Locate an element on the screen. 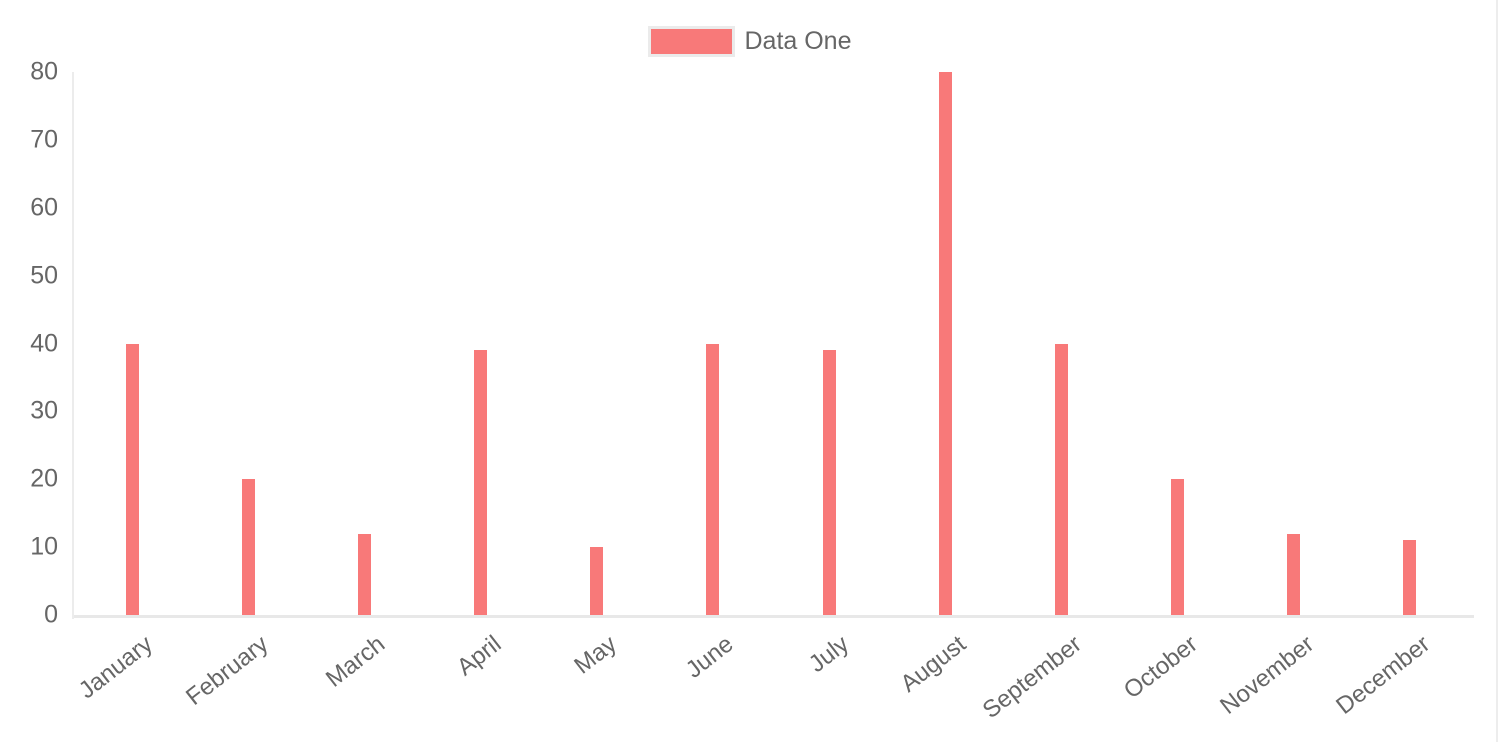 Image resolution: width=1500 pixels, height=742 pixels. y-tick-label-30: 30 is located at coordinates (44, 410).